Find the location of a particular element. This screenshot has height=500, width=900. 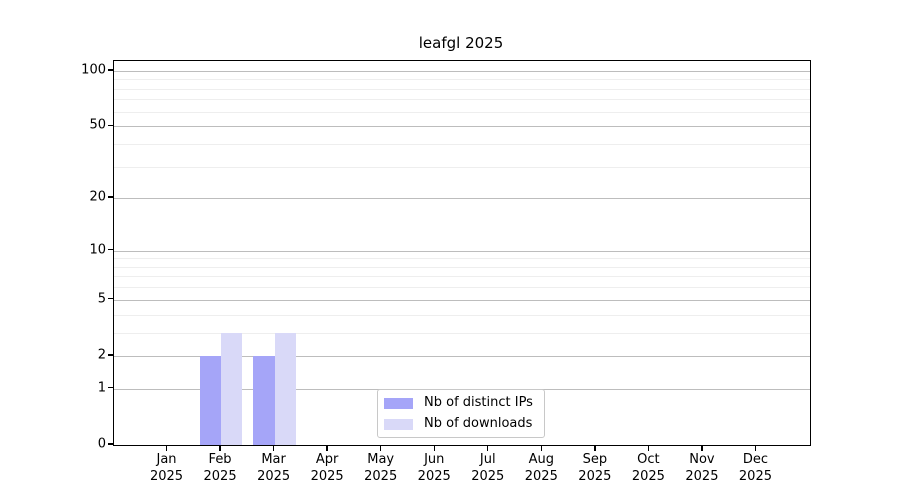

legend-swatch-distinct-ips is located at coordinates (398, 403).